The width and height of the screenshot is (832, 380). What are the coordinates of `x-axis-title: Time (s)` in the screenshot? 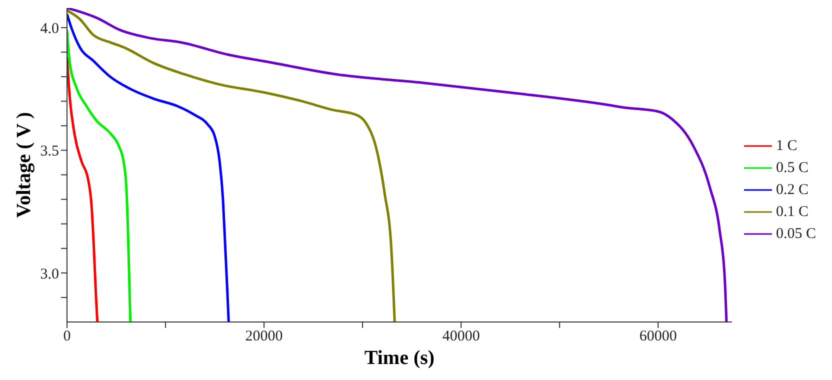 It's located at (399, 358).